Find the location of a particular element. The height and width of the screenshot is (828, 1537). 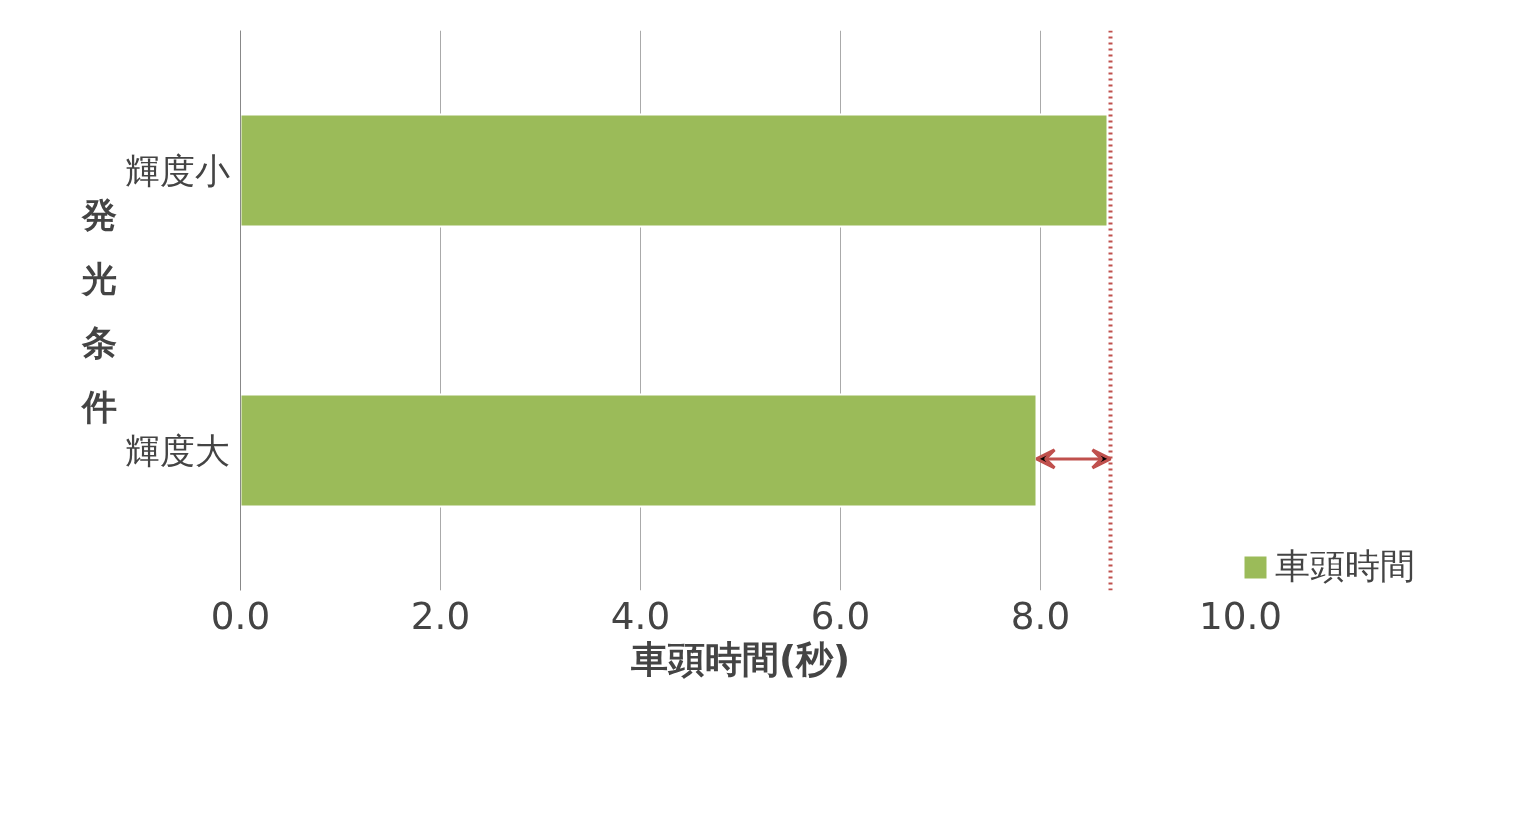

x-tick-label: 4.0 is located at coordinates (640, 615).